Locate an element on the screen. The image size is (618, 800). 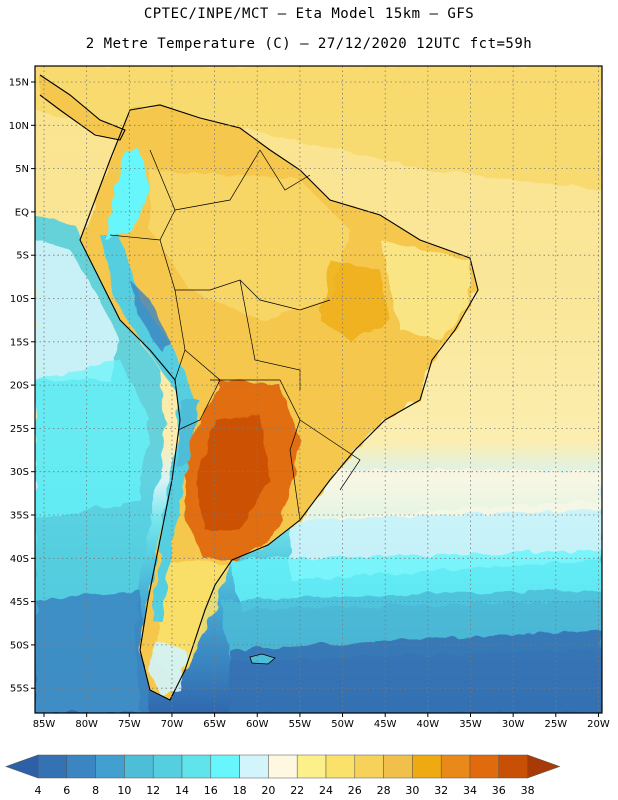
colorbar-level-label: 4 is located at coordinates (38, 790).